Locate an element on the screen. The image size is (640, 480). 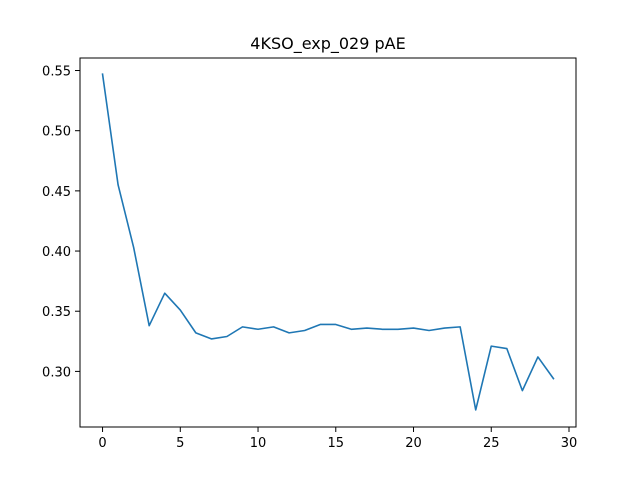
x-tick-label: 20 is located at coordinates (413, 443).